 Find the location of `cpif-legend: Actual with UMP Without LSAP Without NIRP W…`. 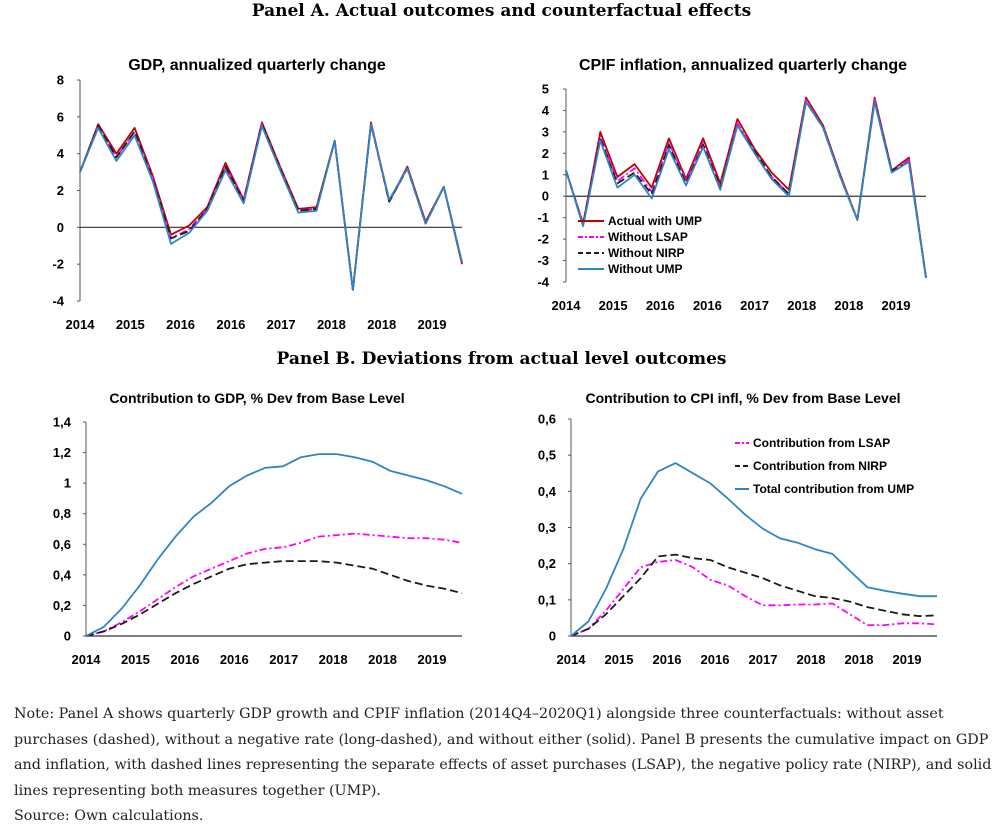

cpif-legend: Actual with UMP Without LSAP Without NIRP W… is located at coordinates (640, 245).